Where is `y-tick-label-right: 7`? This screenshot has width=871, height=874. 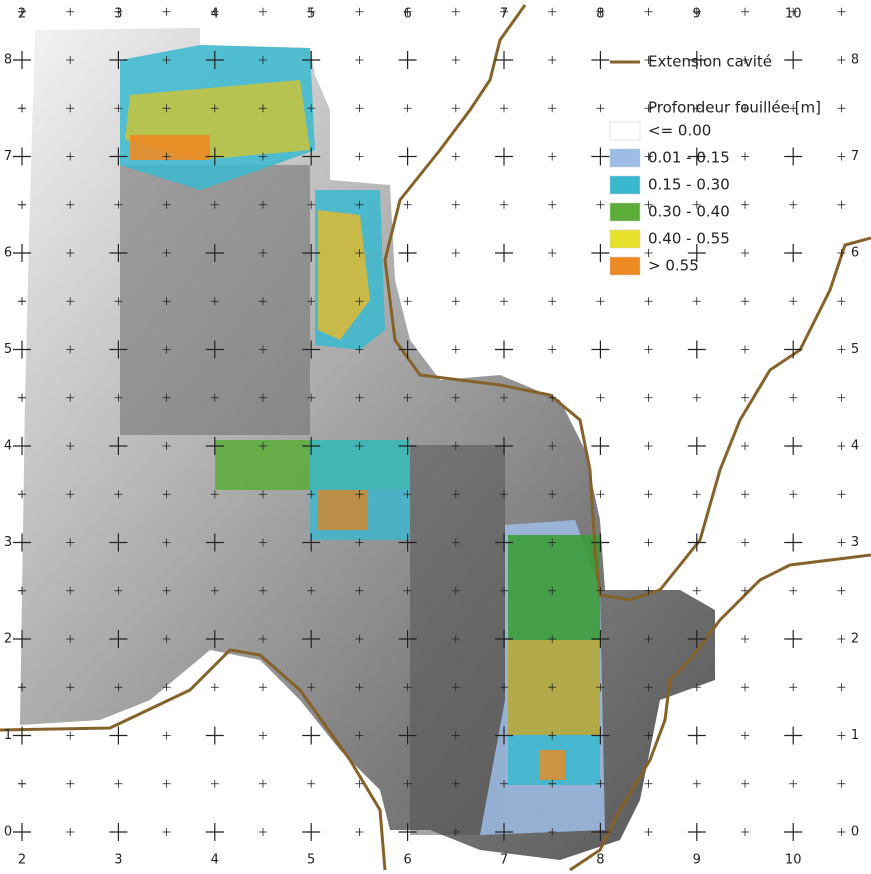 y-tick-label-right: 7 is located at coordinates (855, 156).